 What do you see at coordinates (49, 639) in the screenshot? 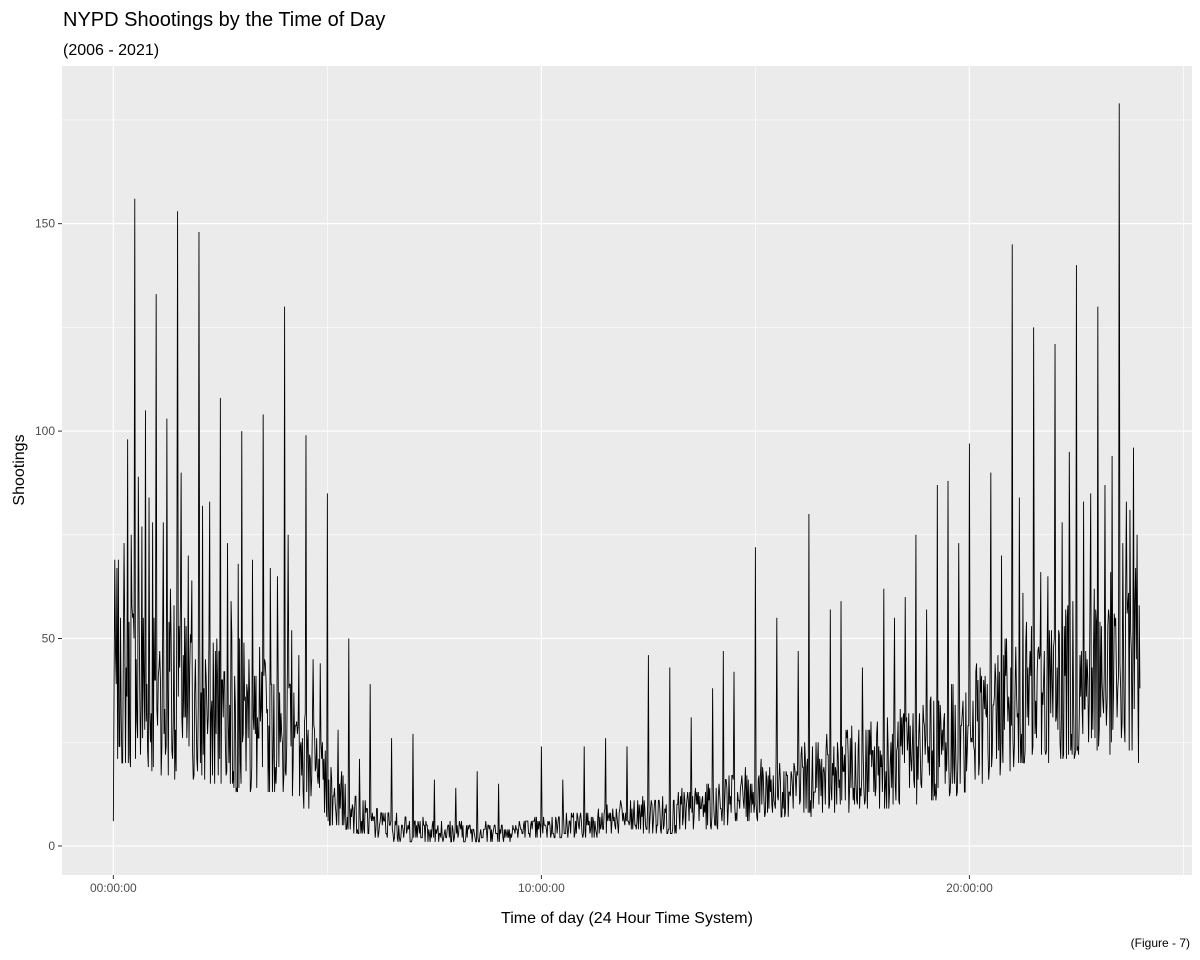
I see `y-tick-label: 50` at bounding box center [49, 639].